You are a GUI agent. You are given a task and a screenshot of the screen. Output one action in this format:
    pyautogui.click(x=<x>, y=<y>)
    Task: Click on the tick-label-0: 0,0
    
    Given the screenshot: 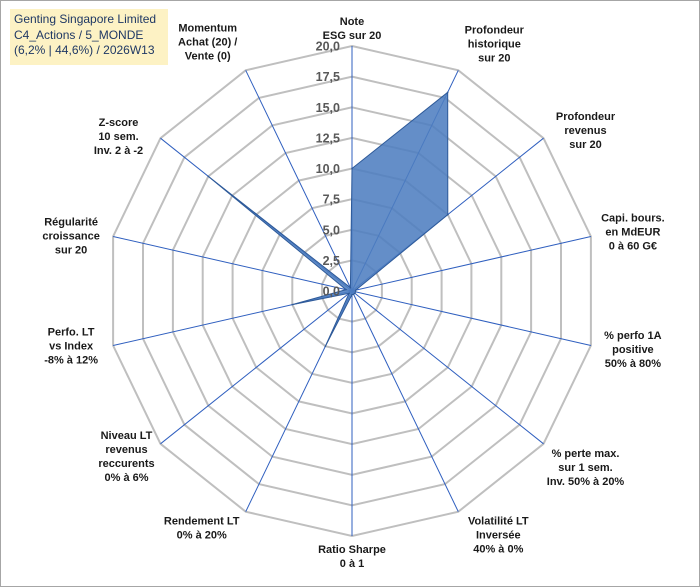 What is the action you would take?
    pyautogui.click(x=331, y=292)
    